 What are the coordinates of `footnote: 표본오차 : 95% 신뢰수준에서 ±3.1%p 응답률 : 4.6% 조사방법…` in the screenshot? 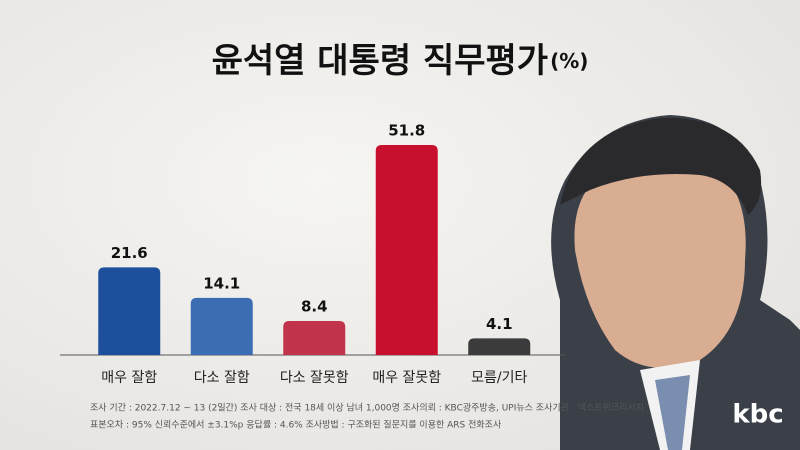 It's located at (296, 425).